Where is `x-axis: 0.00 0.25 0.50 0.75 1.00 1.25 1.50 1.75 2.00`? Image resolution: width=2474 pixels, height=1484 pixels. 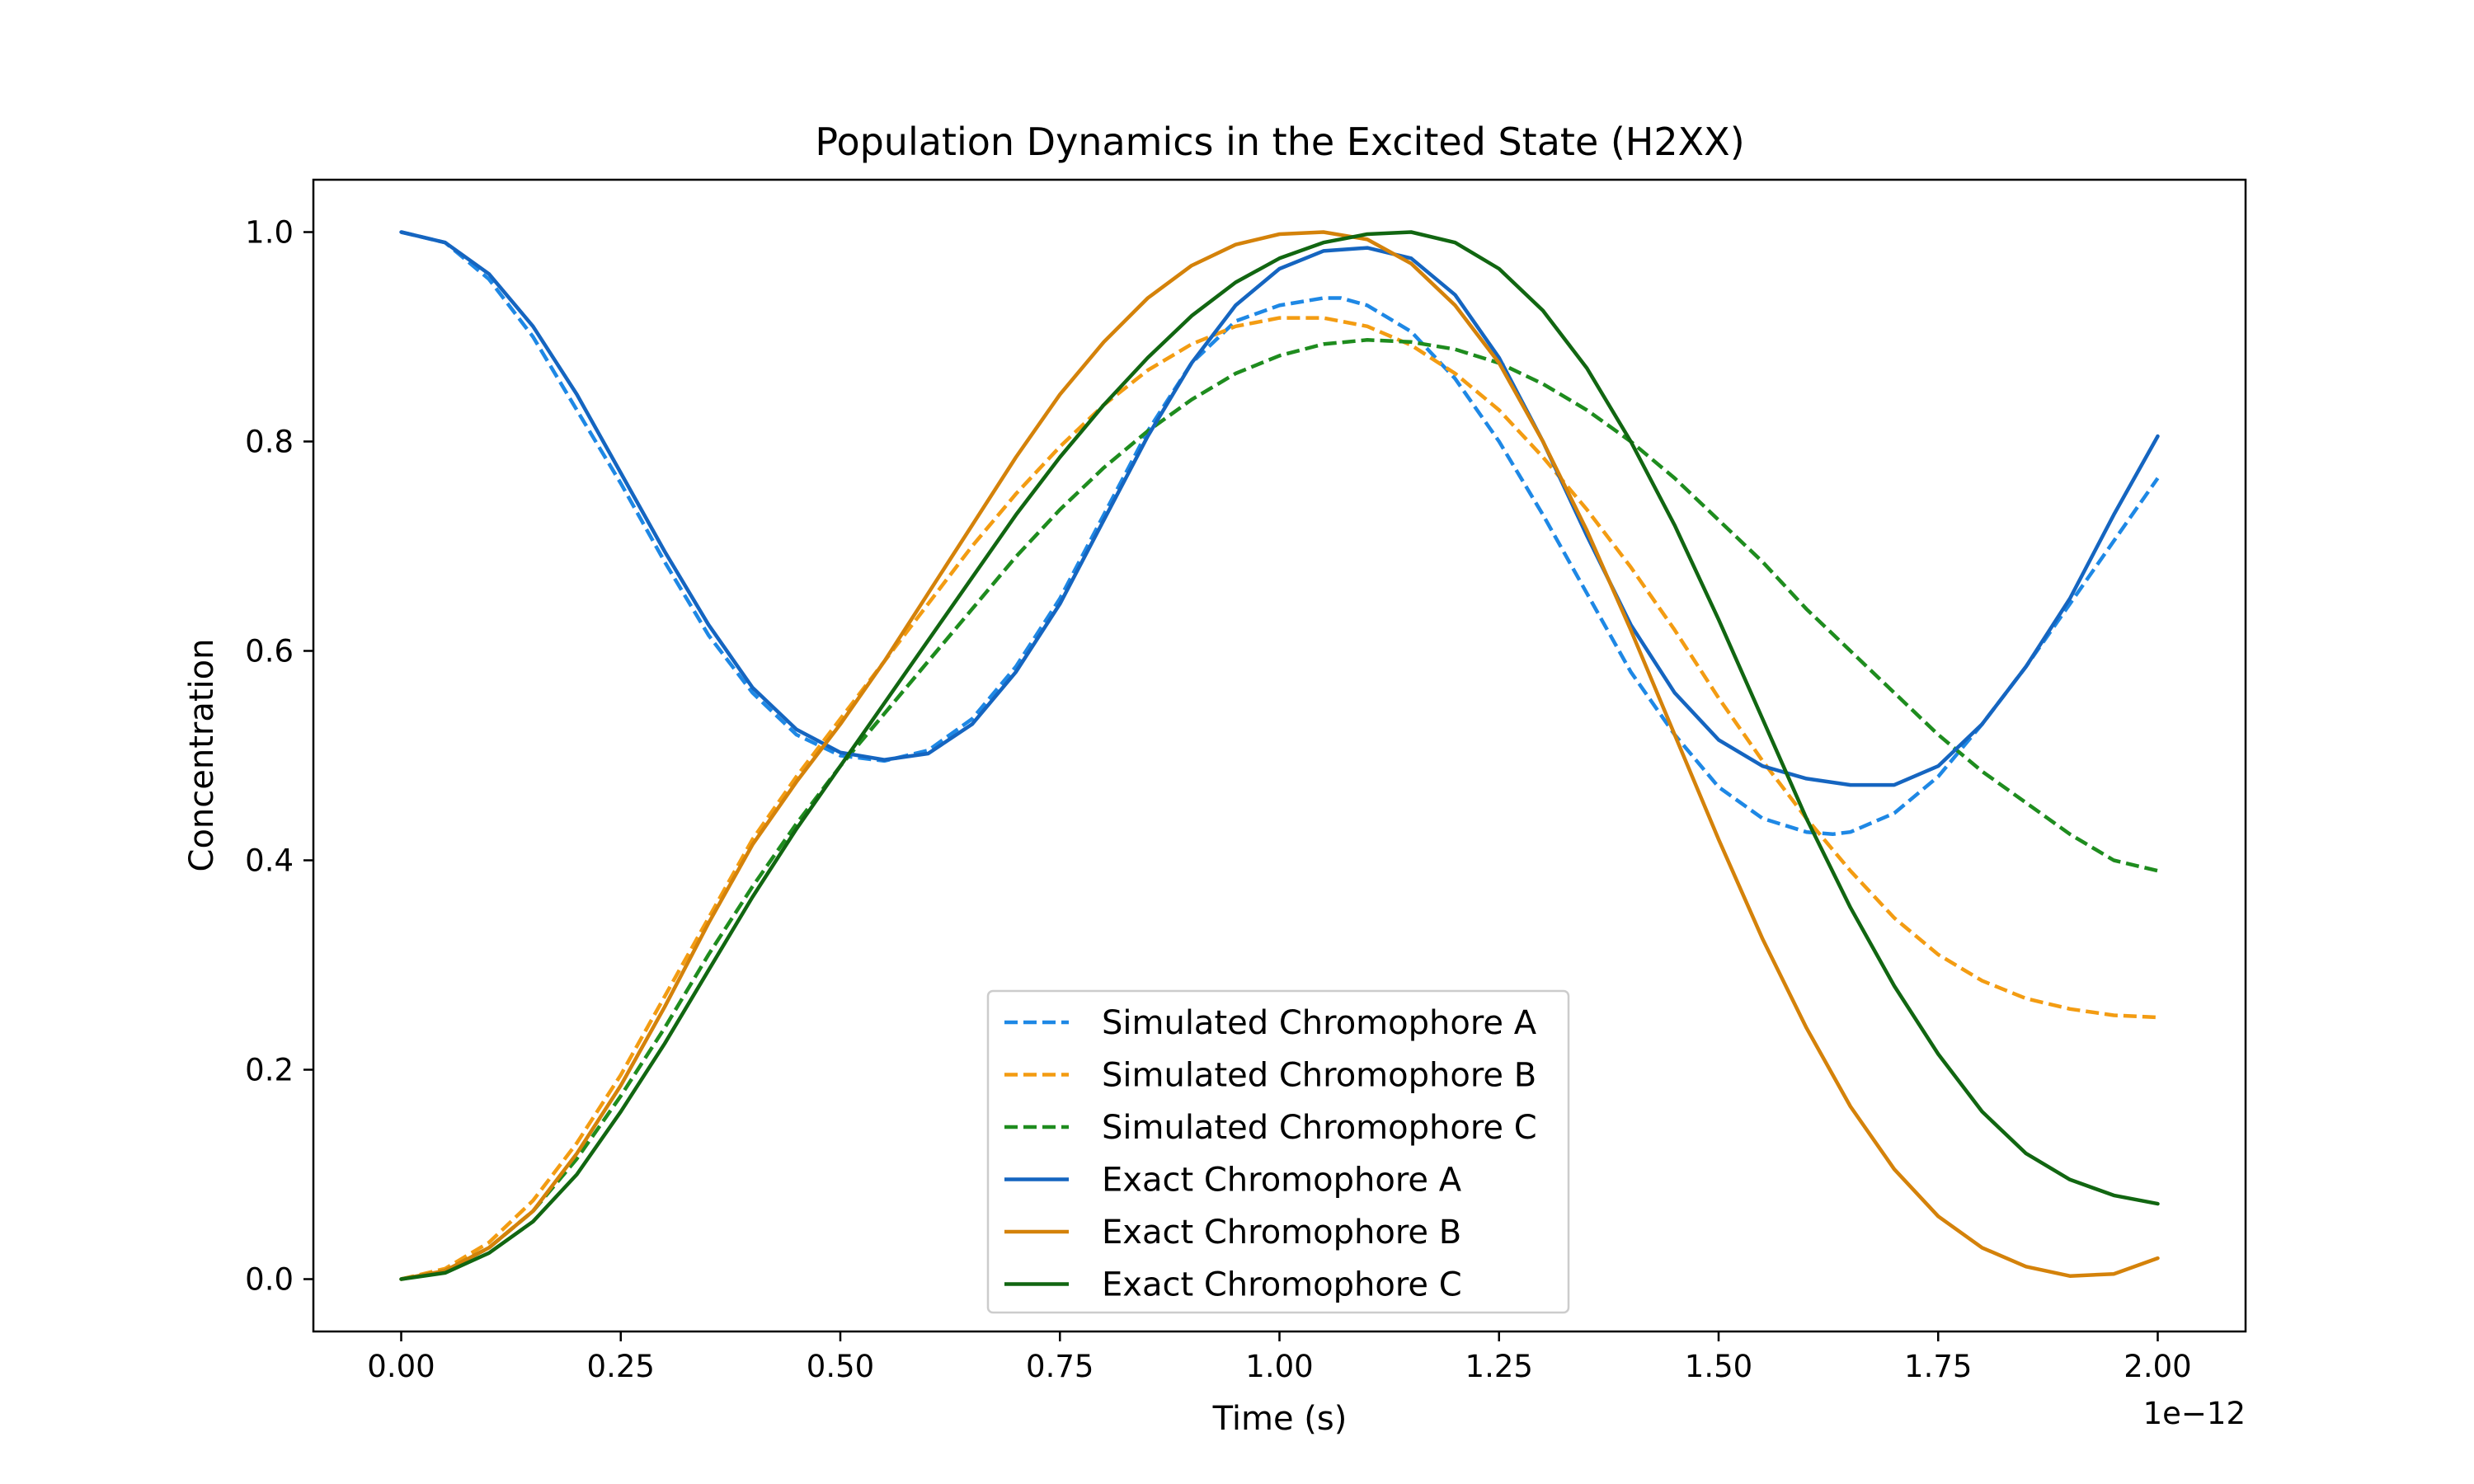 x-axis: 0.00 0.25 0.50 0.75 1.00 1.25 1.50 1.75 2.00 is located at coordinates (1279, 1357).